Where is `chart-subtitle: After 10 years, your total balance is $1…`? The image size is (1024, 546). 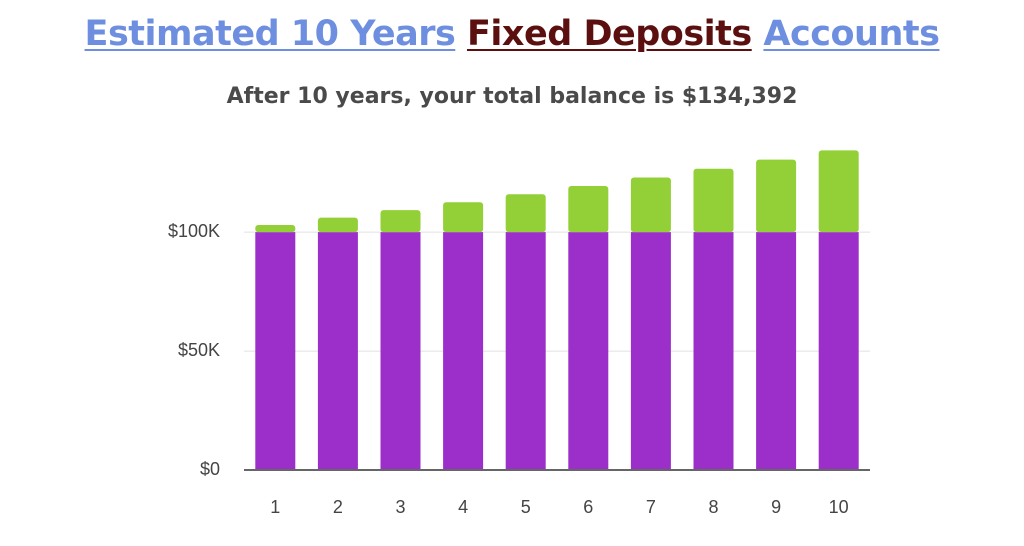 chart-subtitle: After 10 years, your total balance is $1… is located at coordinates (512, 96).